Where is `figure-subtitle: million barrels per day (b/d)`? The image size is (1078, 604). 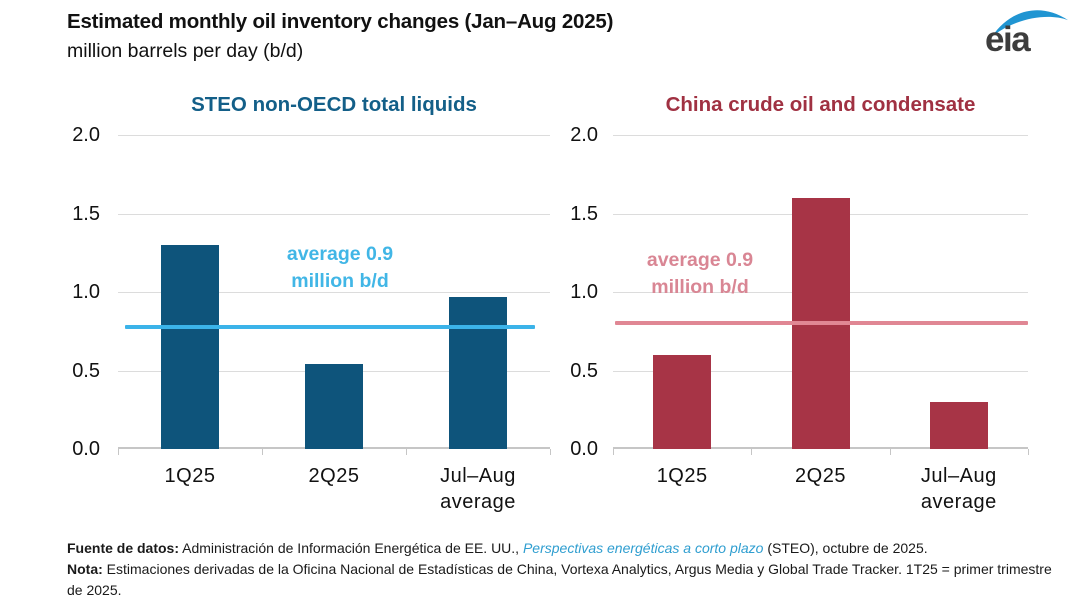 figure-subtitle: million barrels per day (b/d) is located at coordinates (185, 51).